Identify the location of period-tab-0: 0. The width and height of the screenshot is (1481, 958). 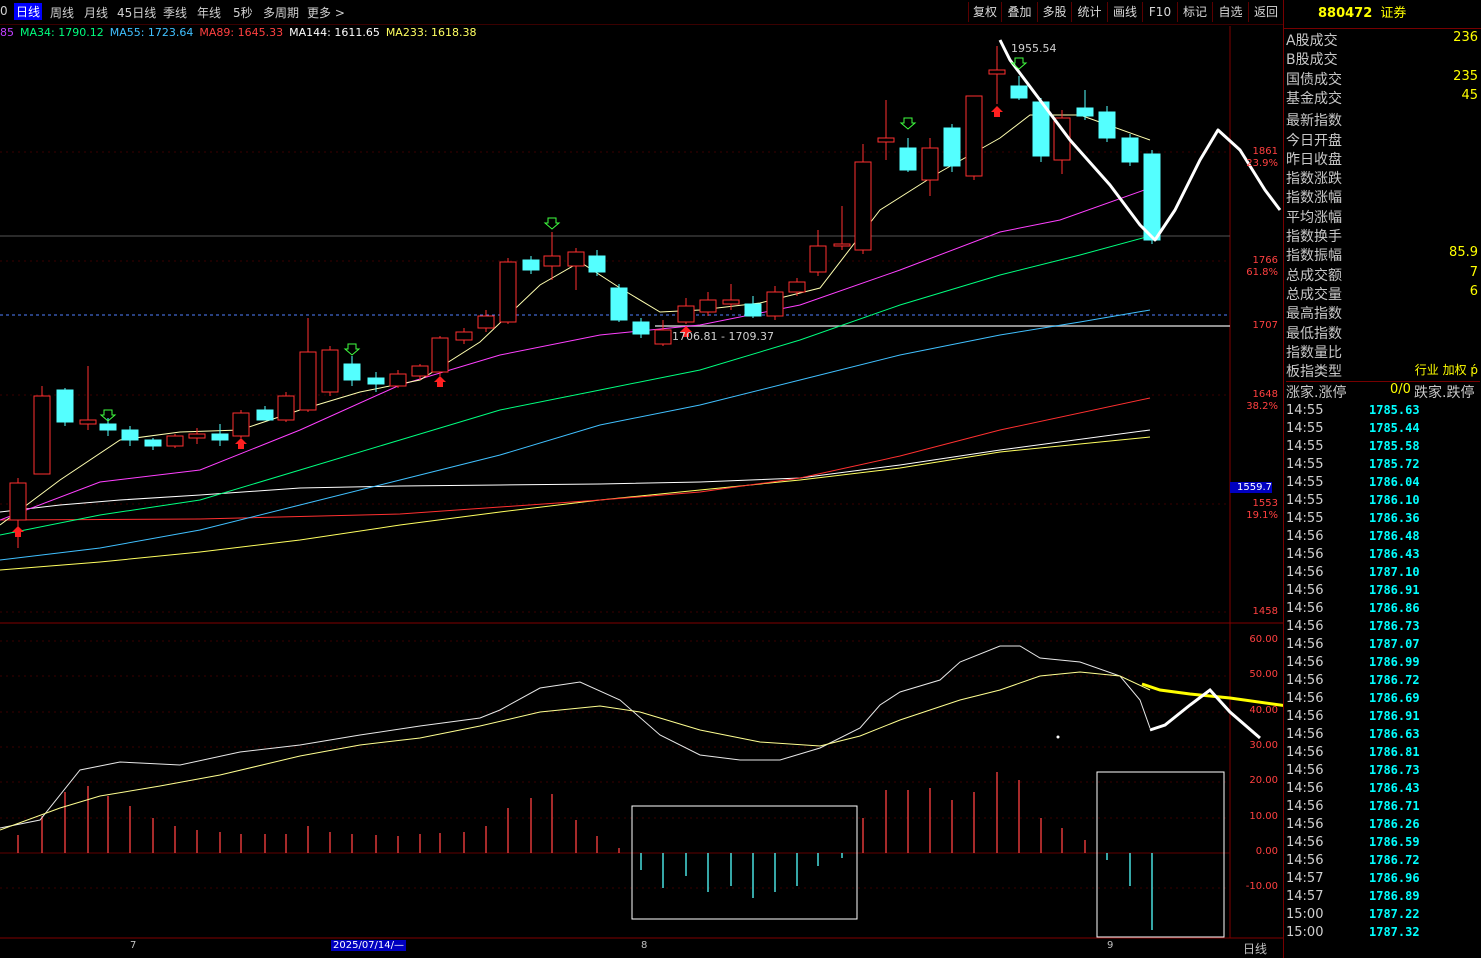
(4, 11).